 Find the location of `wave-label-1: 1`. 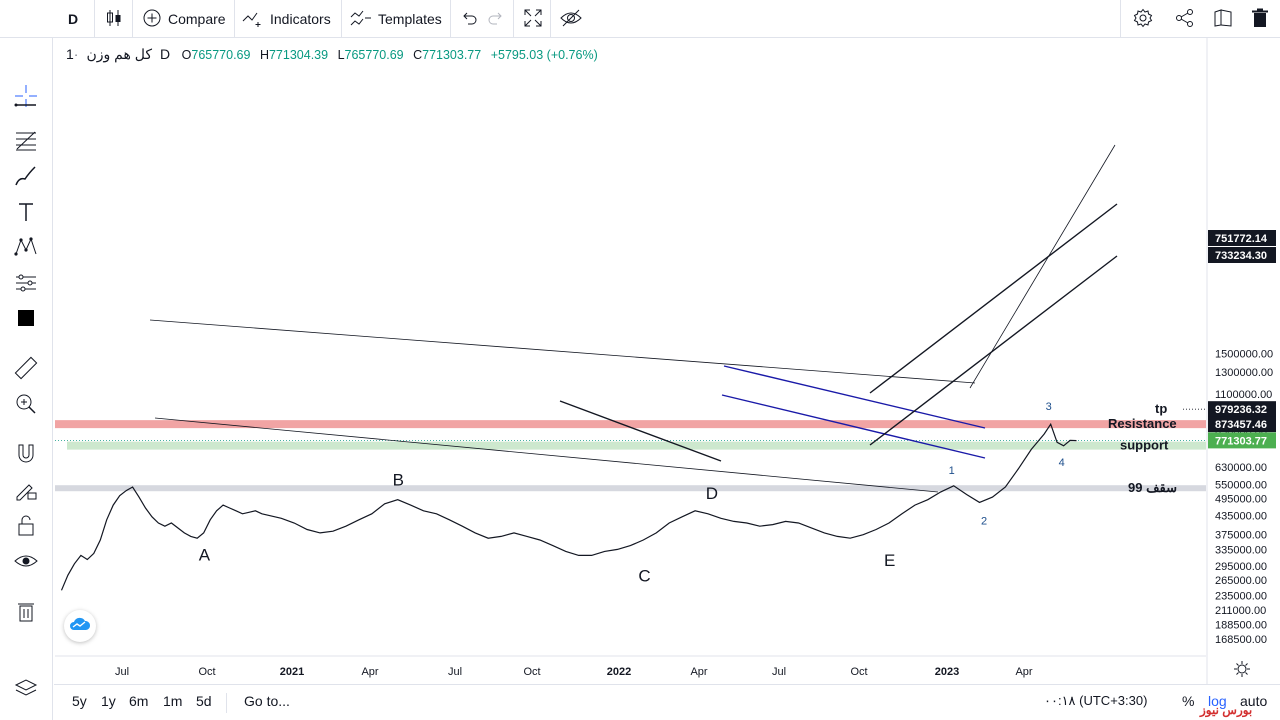

wave-label-1: 1 is located at coordinates (952, 471).